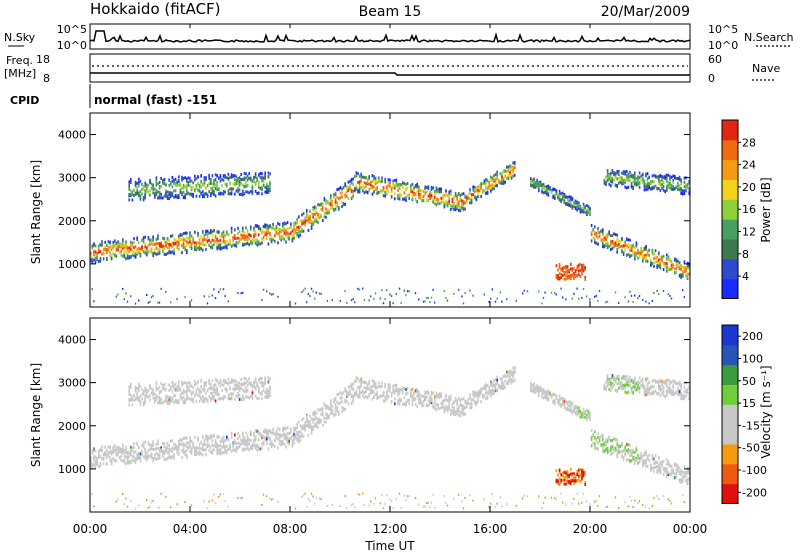 Image resolution: width=800 pixels, height=554 pixels. What do you see at coordinates (72, 45) in the screenshot?
I see `nsky-tick-bot: 10^0` at bounding box center [72, 45].